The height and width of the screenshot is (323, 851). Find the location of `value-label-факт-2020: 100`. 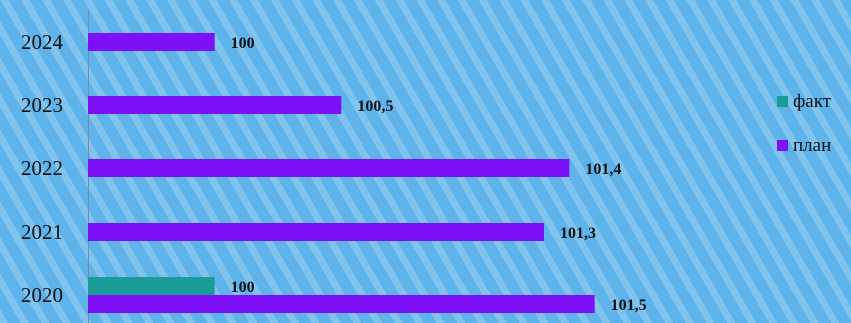

value-label-факт-2020: 100 is located at coordinates (243, 287).